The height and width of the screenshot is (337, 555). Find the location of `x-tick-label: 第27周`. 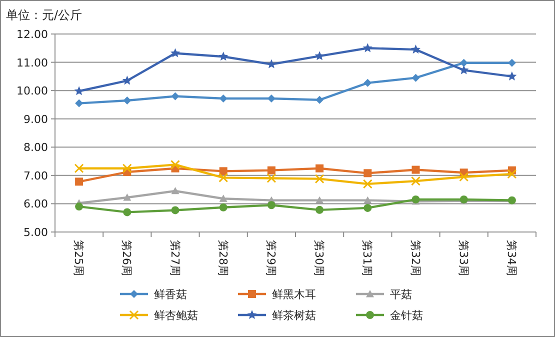

x-tick-label: 第27周 is located at coordinates (175, 258).